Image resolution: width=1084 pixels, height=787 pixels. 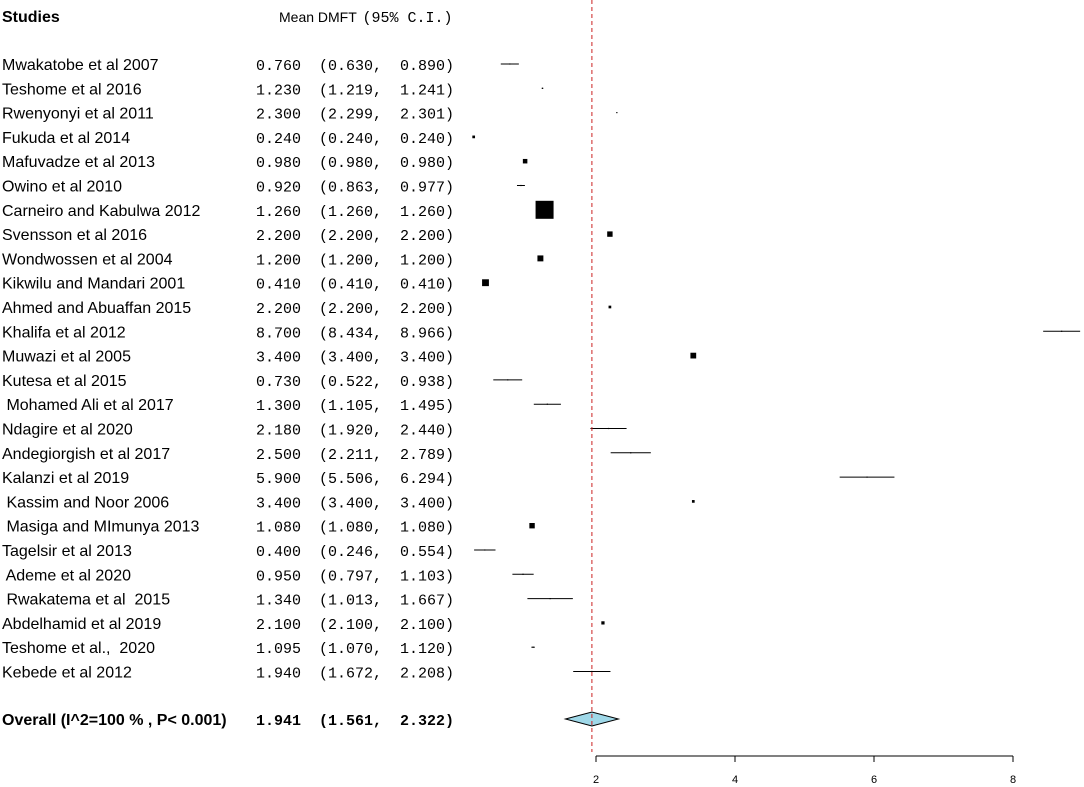 What do you see at coordinates (355, 188) in the screenshot?
I see `study-estimate-text: 0.920 (0.863, 0.977)` at bounding box center [355, 188].